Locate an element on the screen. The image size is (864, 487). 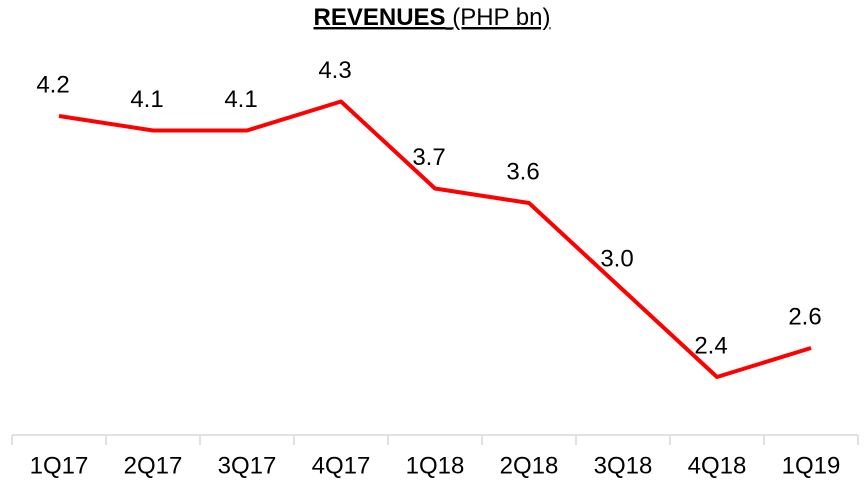
chart-title: REVENUES (PHP bn) is located at coordinates (432, 17).